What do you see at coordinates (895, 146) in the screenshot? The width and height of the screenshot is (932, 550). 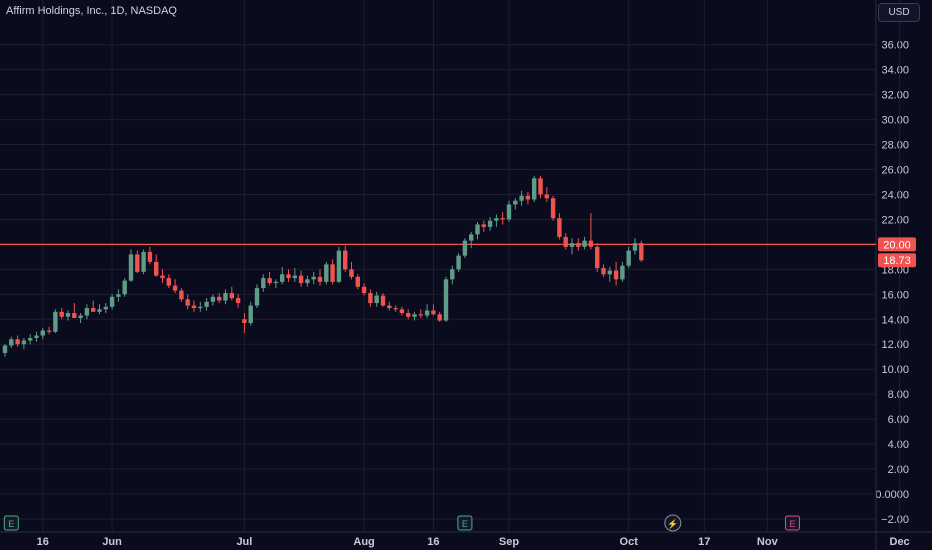 I see `y-tick-label: 28.00` at bounding box center [895, 146].